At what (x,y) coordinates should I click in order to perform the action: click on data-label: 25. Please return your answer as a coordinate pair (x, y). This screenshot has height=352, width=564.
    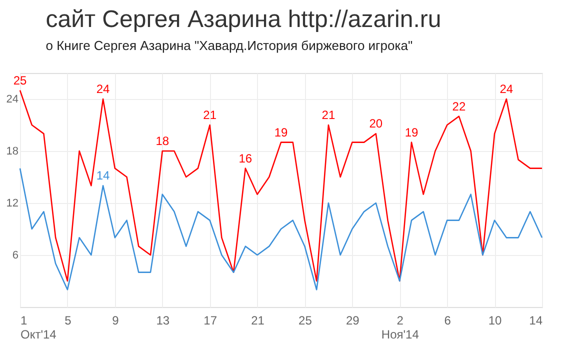
    Looking at the image, I should click on (20, 80).